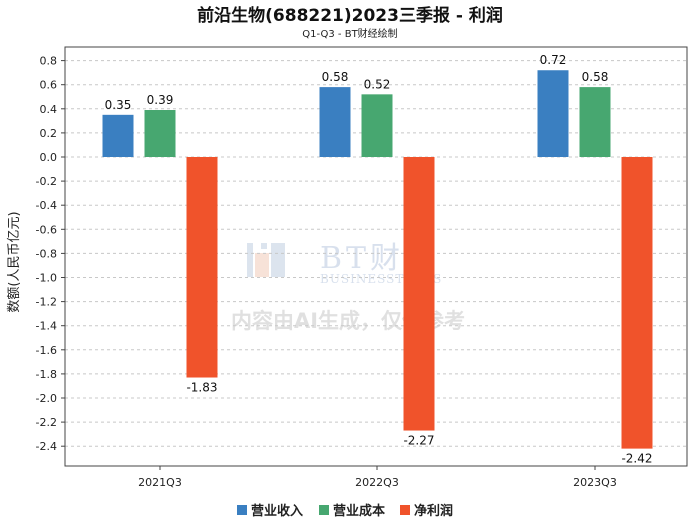 Image resolution: width=700 pixels, height=524 pixels. I want to click on chart-title: 前沿生物(688221)2023三季报 - 利润, so click(350, 15).